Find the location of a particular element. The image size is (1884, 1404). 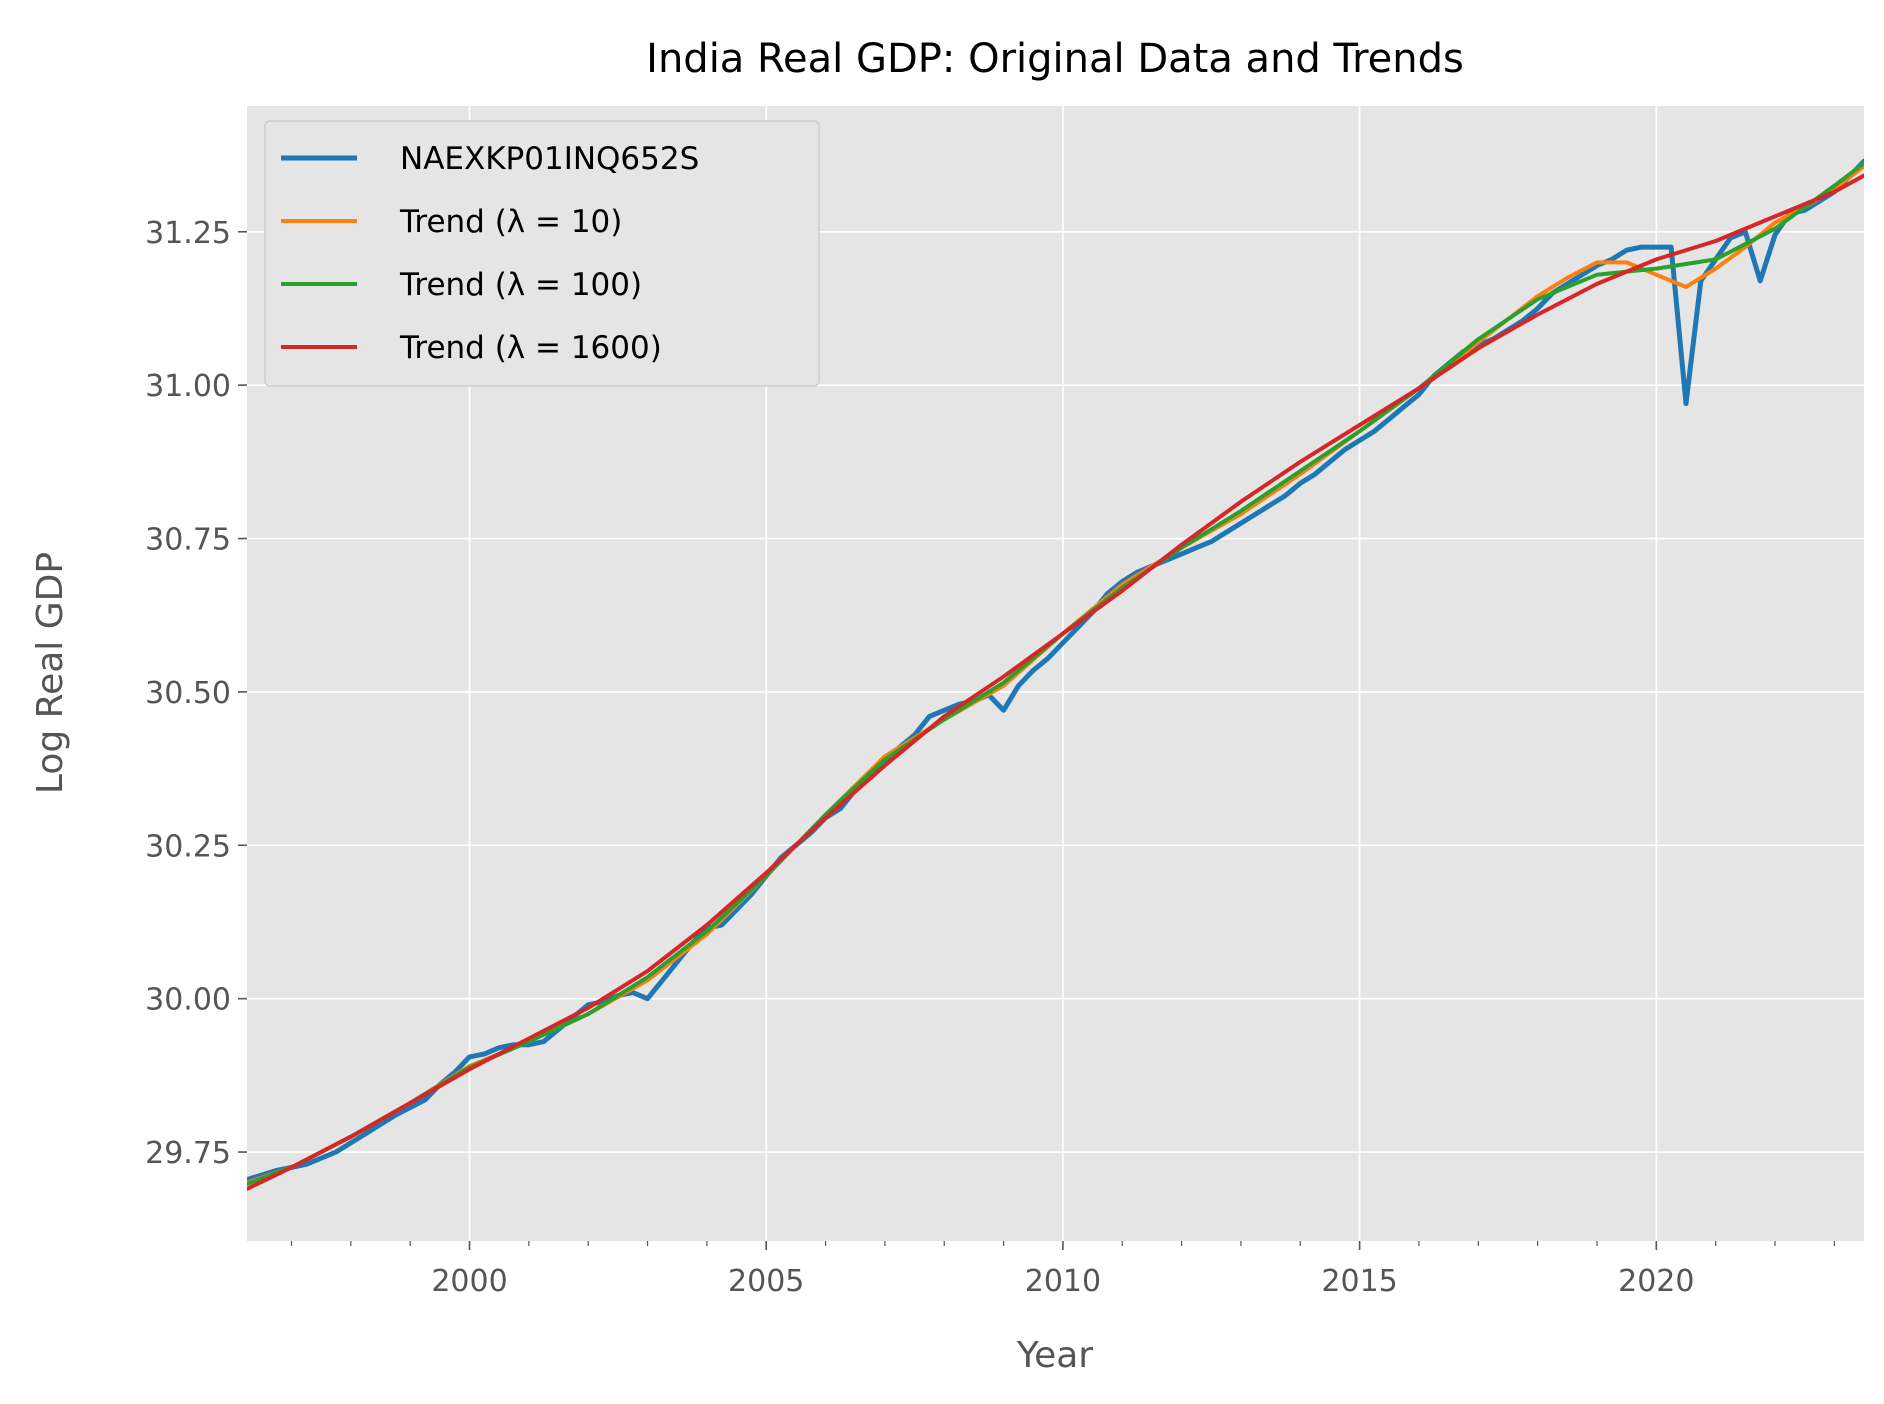

y-tick-label: 30.25 is located at coordinates (188, 846).